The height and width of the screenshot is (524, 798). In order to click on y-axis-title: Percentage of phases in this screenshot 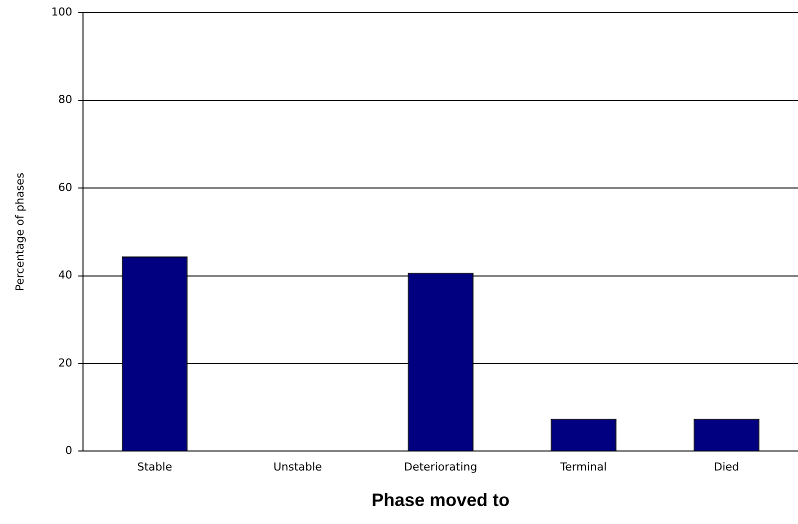, I will do `click(19, 232)`.